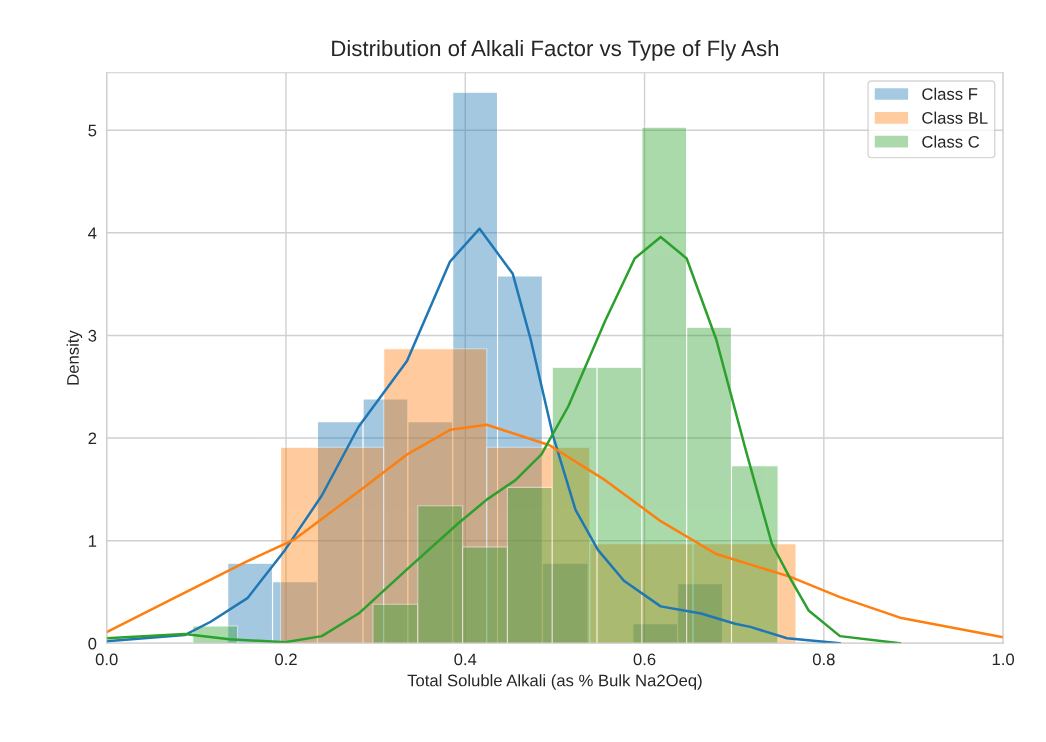 The width and height of the screenshot is (1046, 742). What do you see at coordinates (555, 50) in the screenshot?
I see `chart-title: Distribution of Alkali Factor vs Type of Fly Ash` at bounding box center [555, 50].